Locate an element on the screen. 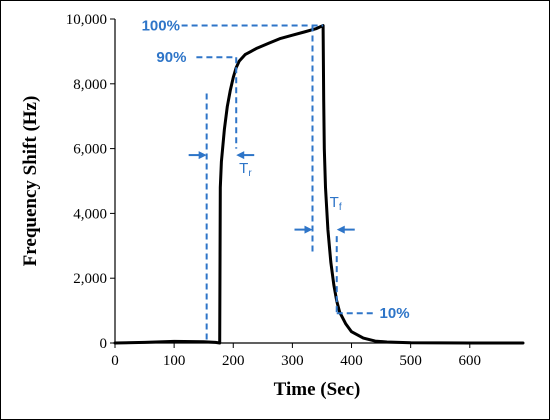 Image resolution: width=550 pixels, height=420 pixels. fall-time-label-subscript: f is located at coordinates (340, 207).